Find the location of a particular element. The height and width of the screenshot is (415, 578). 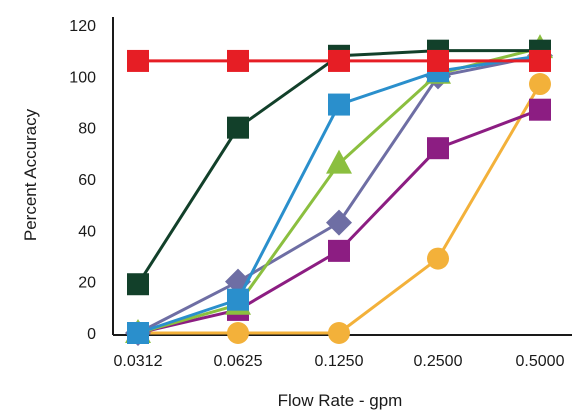

y-tick-label: 120 is located at coordinates (82, 26).